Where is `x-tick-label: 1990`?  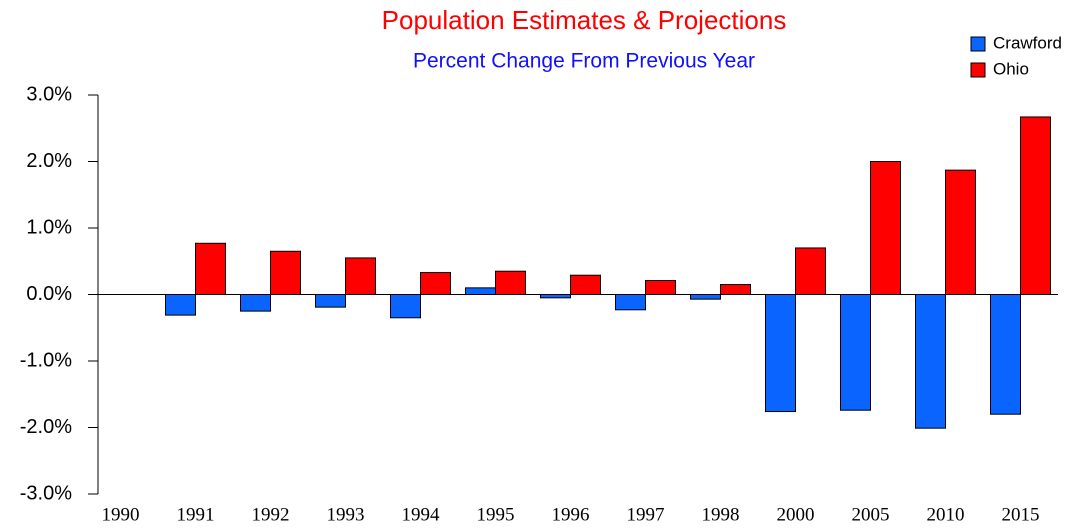 x-tick-label: 1990 is located at coordinates (121, 514).